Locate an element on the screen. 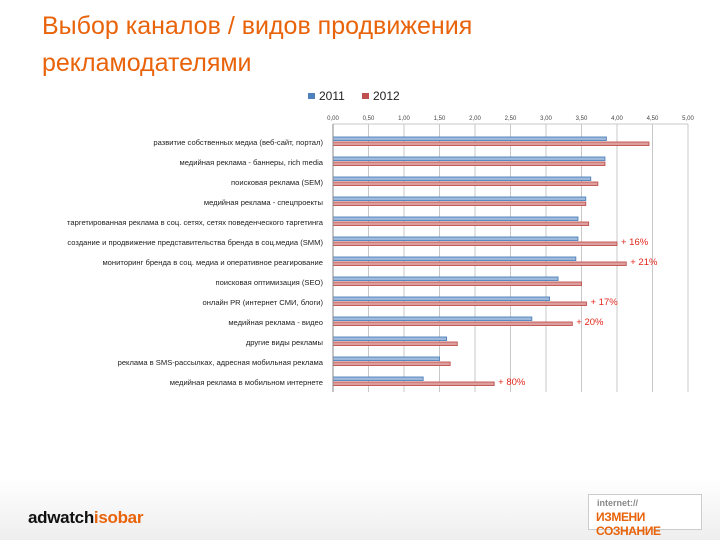 The height and width of the screenshot is (540, 720). legend-swatch-2012 is located at coordinates (365, 96).